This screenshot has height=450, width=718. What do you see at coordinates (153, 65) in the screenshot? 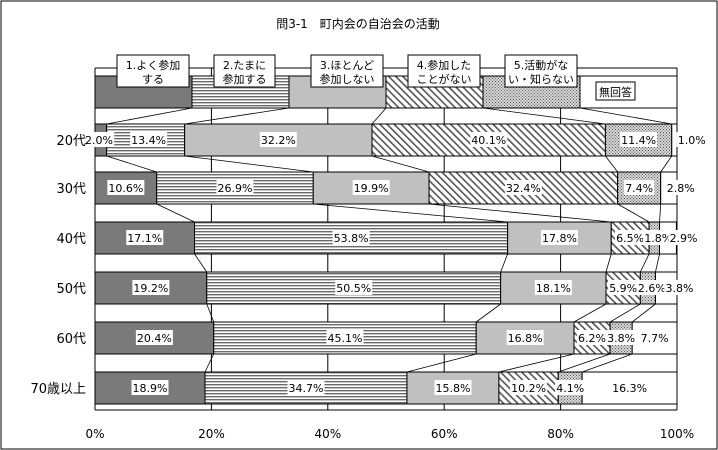
I see `legend-label: 1.よく参加` at bounding box center [153, 65].